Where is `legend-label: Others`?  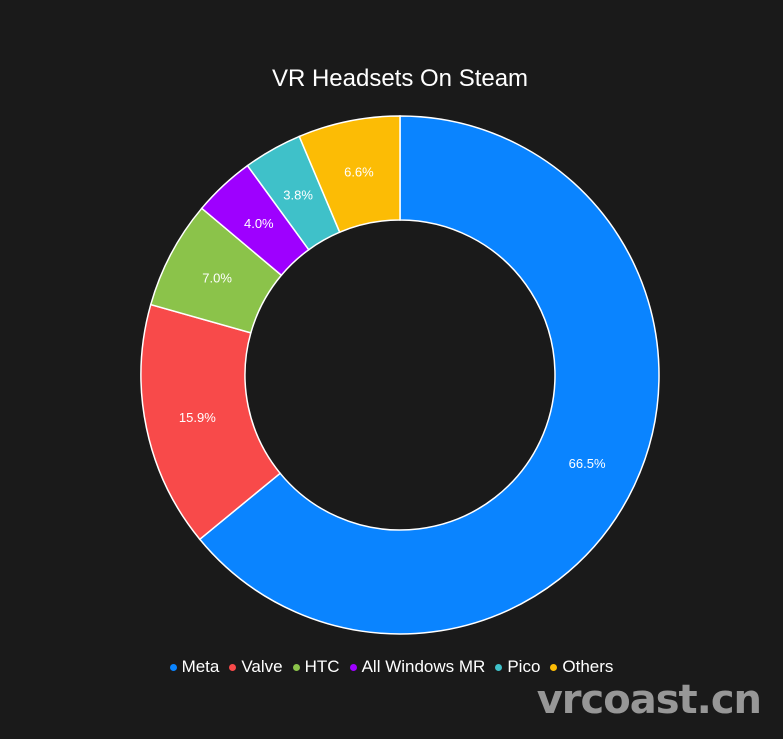
legend-label: Others is located at coordinates (588, 666).